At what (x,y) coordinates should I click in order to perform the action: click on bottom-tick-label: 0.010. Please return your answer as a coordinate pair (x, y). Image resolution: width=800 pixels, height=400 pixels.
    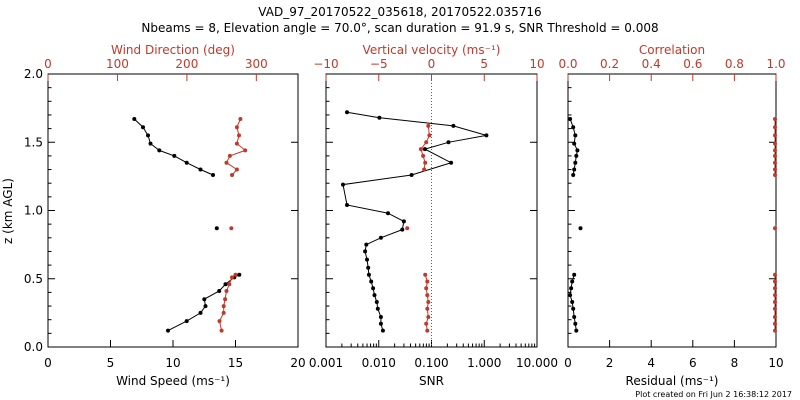
    Looking at the image, I should click on (379, 363).